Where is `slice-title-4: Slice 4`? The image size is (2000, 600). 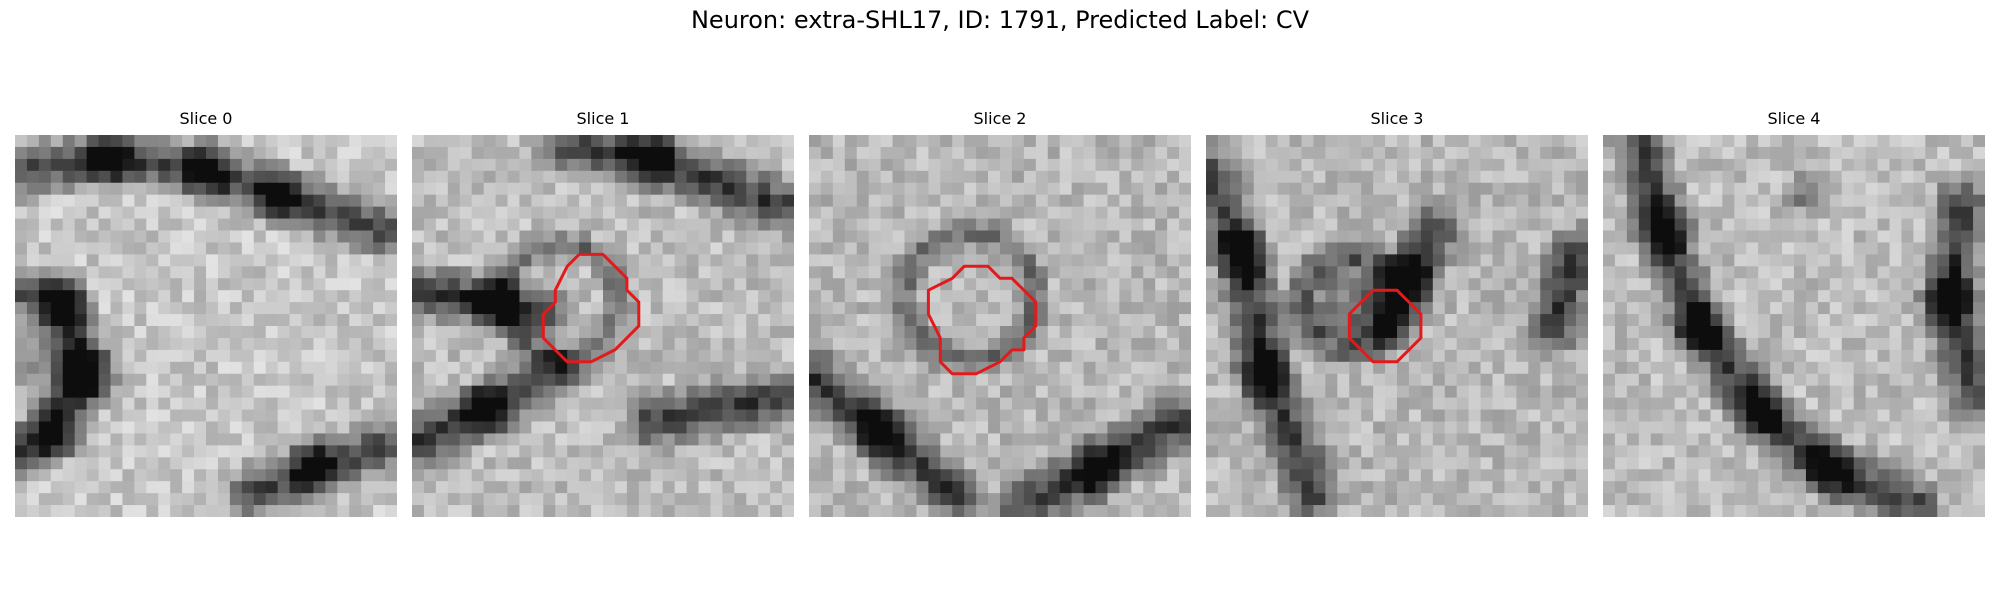
slice-title-4: Slice 4 is located at coordinates (1794, 118).